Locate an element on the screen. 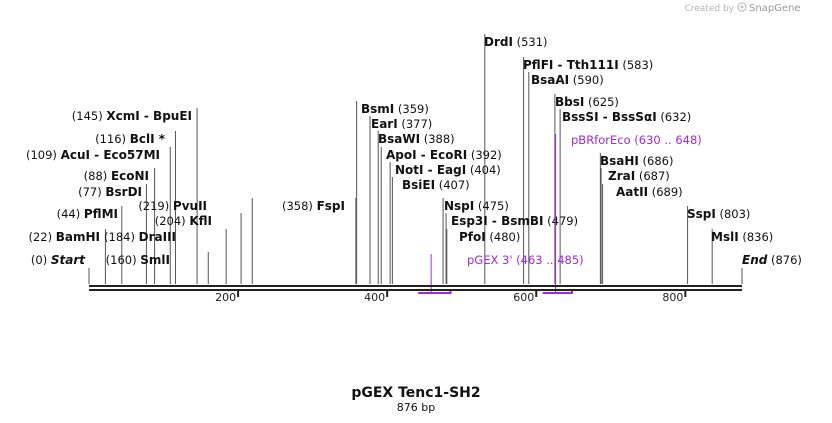 The image size is (832, 423). site-label-draiii: (184) DraIII is located at coordinates (140, 237).